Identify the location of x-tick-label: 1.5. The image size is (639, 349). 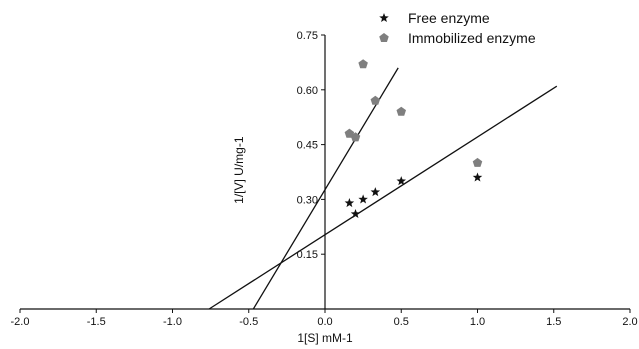
(553, 322).